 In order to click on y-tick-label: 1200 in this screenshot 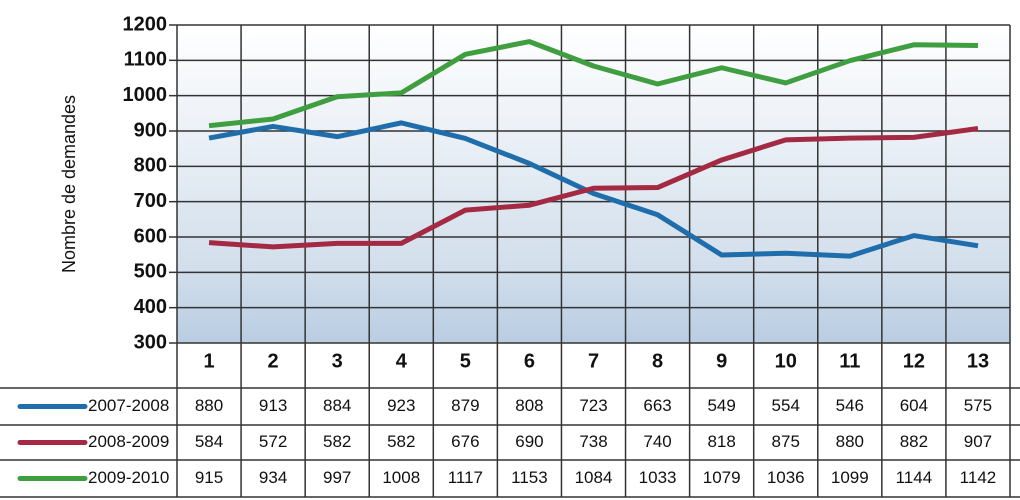, I will do `click(145, 24)`.